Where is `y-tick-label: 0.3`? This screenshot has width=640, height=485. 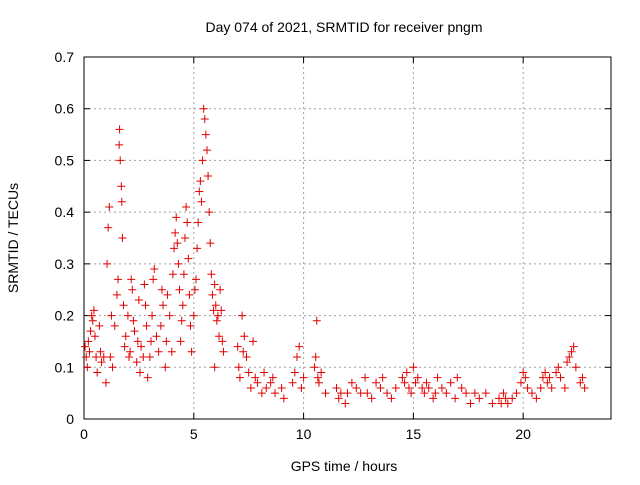
y-tick-label: 0.3 is located at coordinates (65, 264).